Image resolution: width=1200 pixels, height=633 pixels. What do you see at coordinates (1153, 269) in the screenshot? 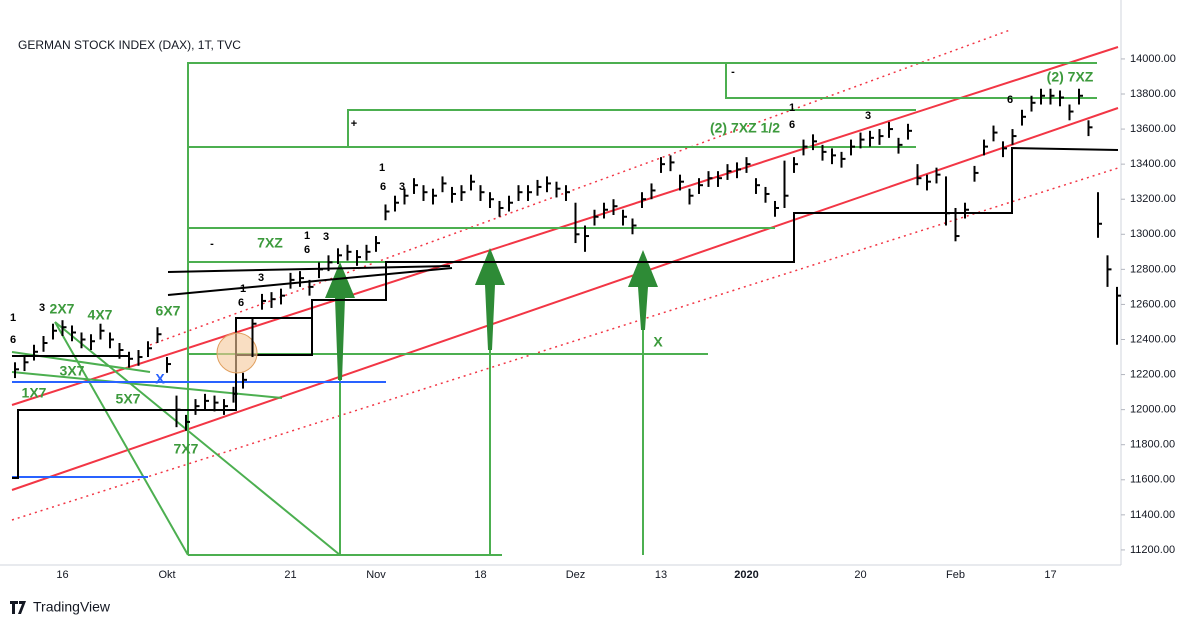
I see `y-tick-label: 12800.00` at bounding box center [1153, 269].